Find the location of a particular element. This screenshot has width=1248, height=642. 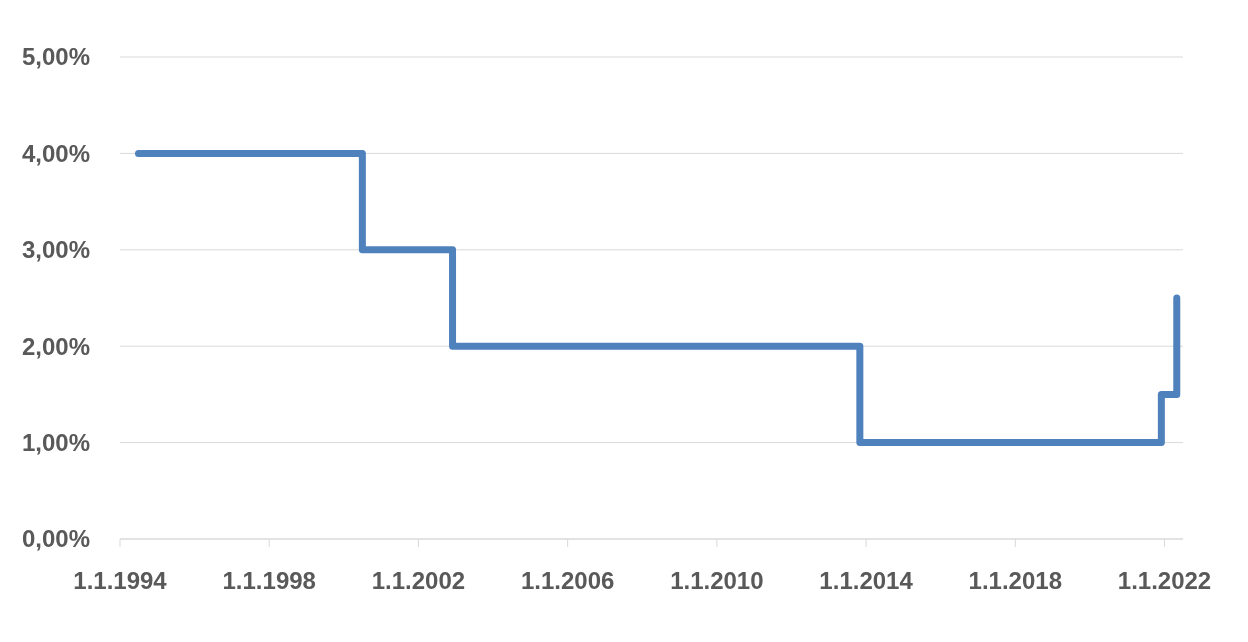

x-tick-label: 1.1.1994 is located at coordinates (120, 580).